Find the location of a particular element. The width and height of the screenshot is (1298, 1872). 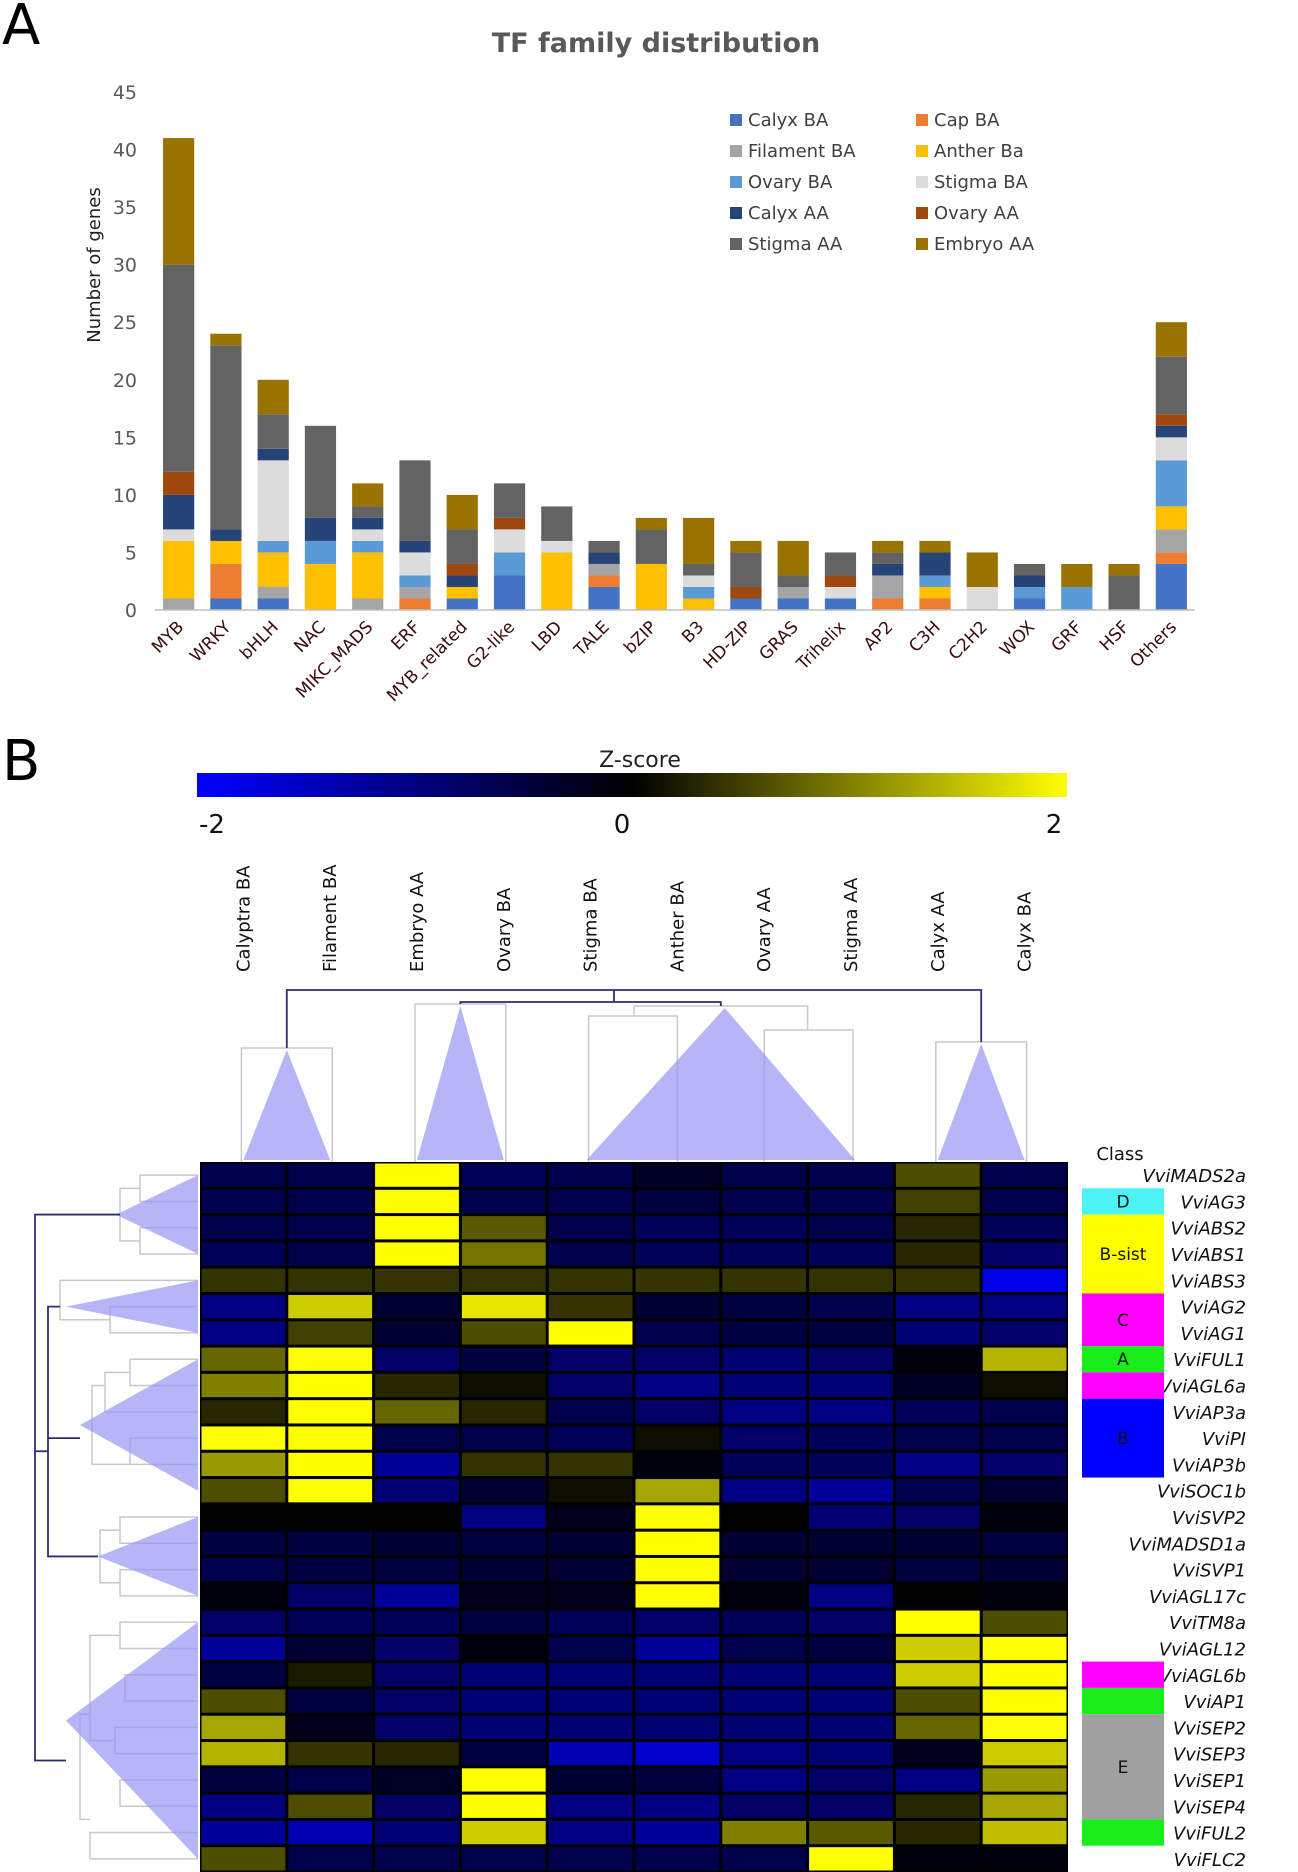

y-tick-label: 5 is located at coordinates (131, 553).